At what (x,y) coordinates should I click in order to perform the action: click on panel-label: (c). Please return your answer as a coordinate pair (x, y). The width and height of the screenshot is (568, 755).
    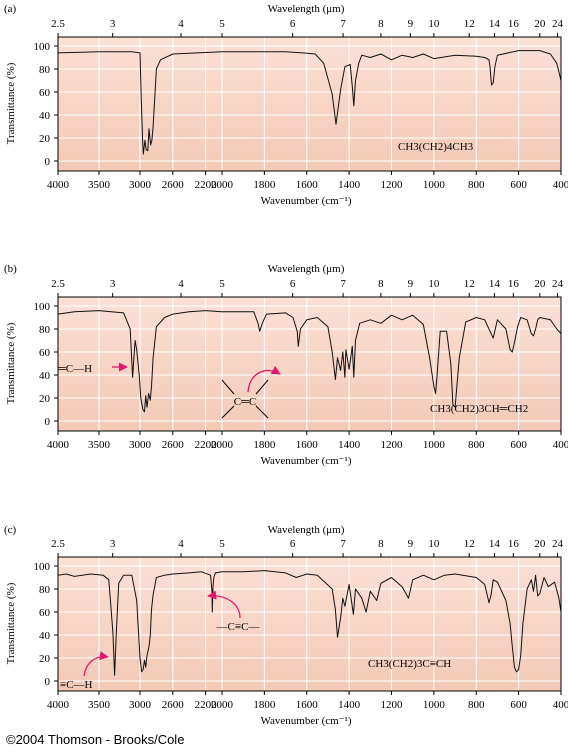
    Looking at the image, I should click on (10, 530).